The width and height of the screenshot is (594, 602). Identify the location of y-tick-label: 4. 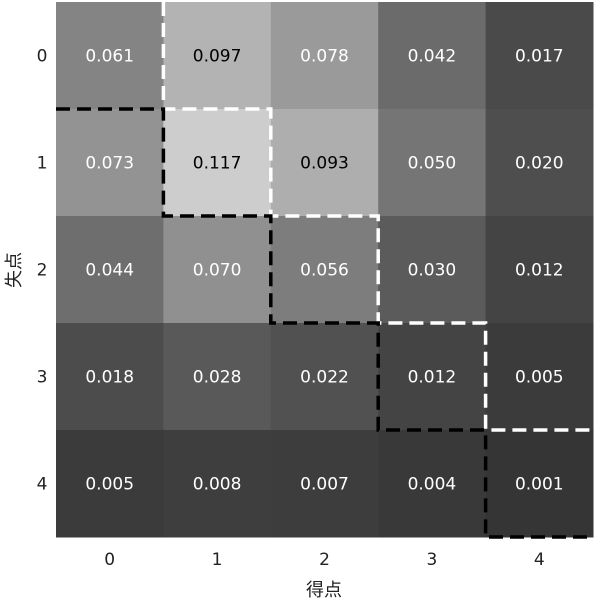
(42, 485).